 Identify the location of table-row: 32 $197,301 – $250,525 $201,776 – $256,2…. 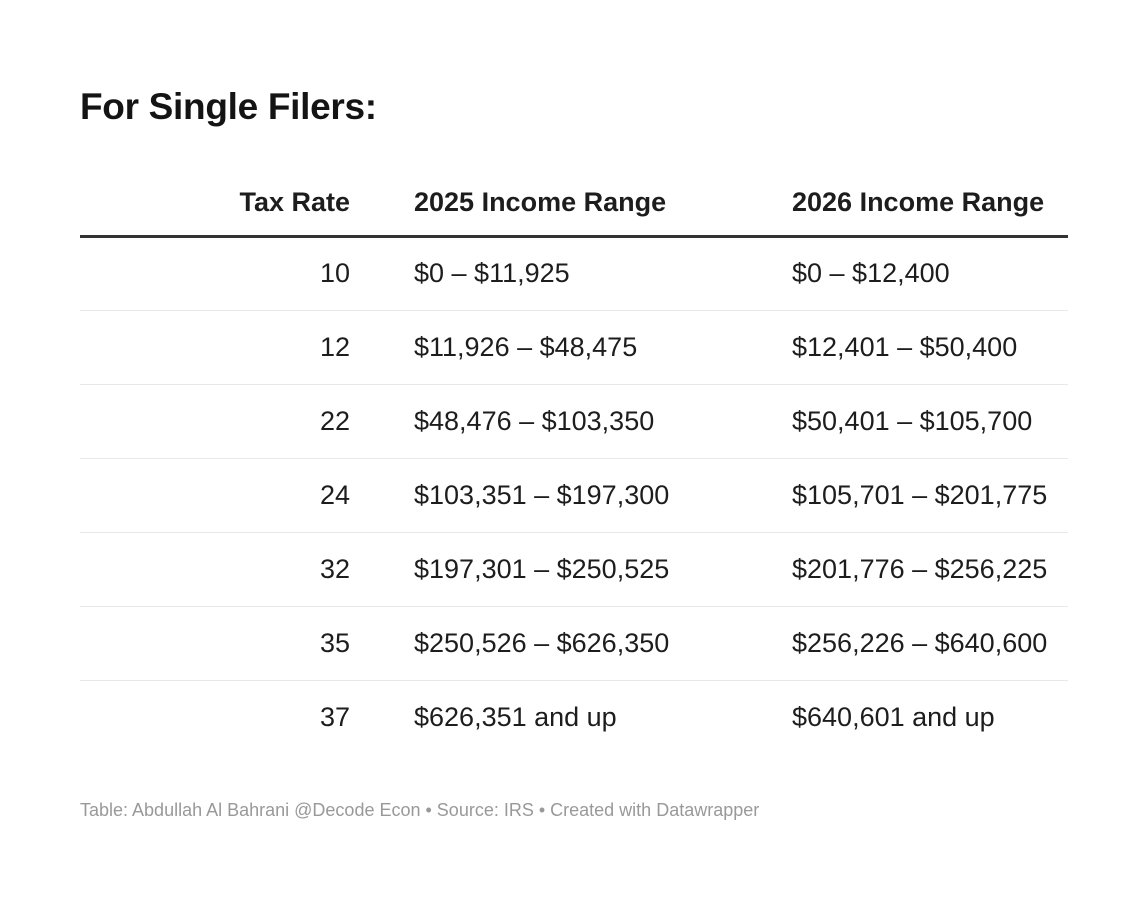
(574, 569).